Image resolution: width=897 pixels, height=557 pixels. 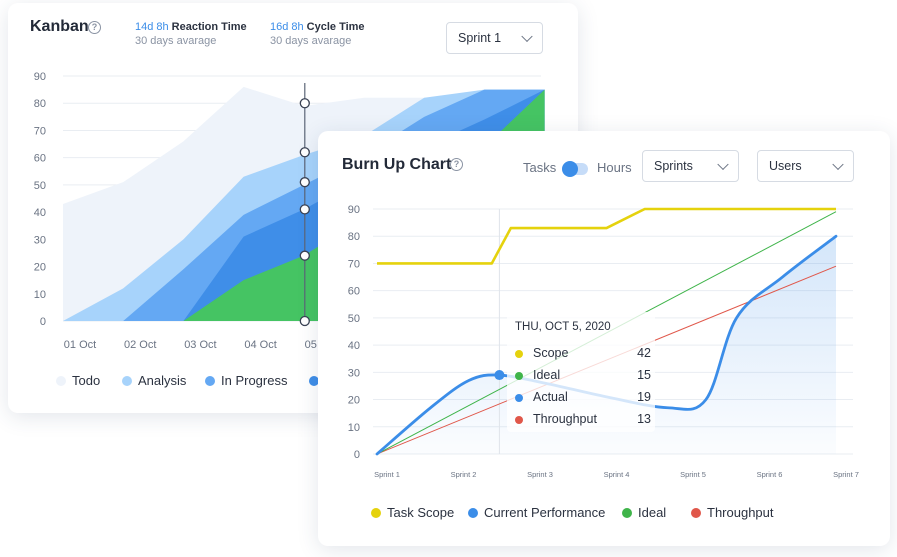 What do you see at coordinates (805, 166) in the screenshot?
I see `users-select: Users` at bounding box center [805, 166].